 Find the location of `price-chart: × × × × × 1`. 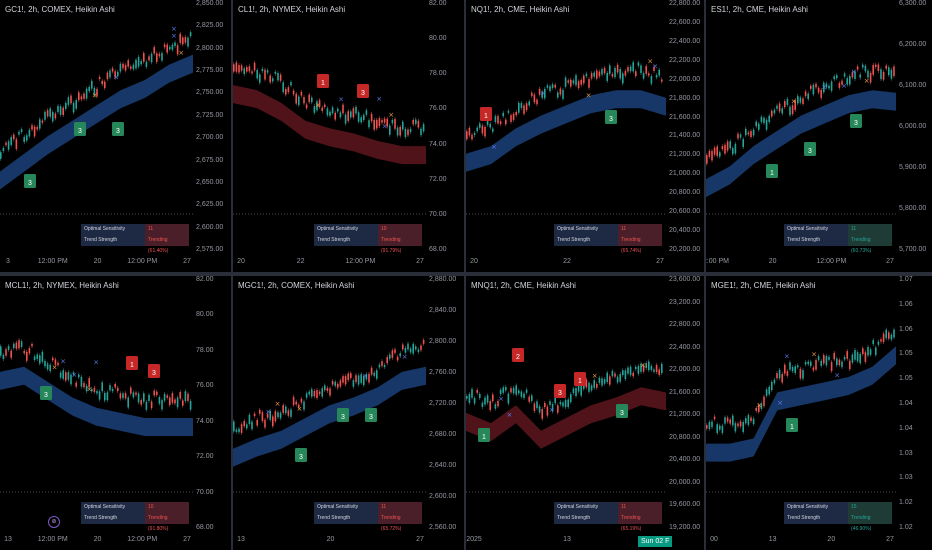

price-chart: × × × × × 1 is located at coordinates (801, 404).